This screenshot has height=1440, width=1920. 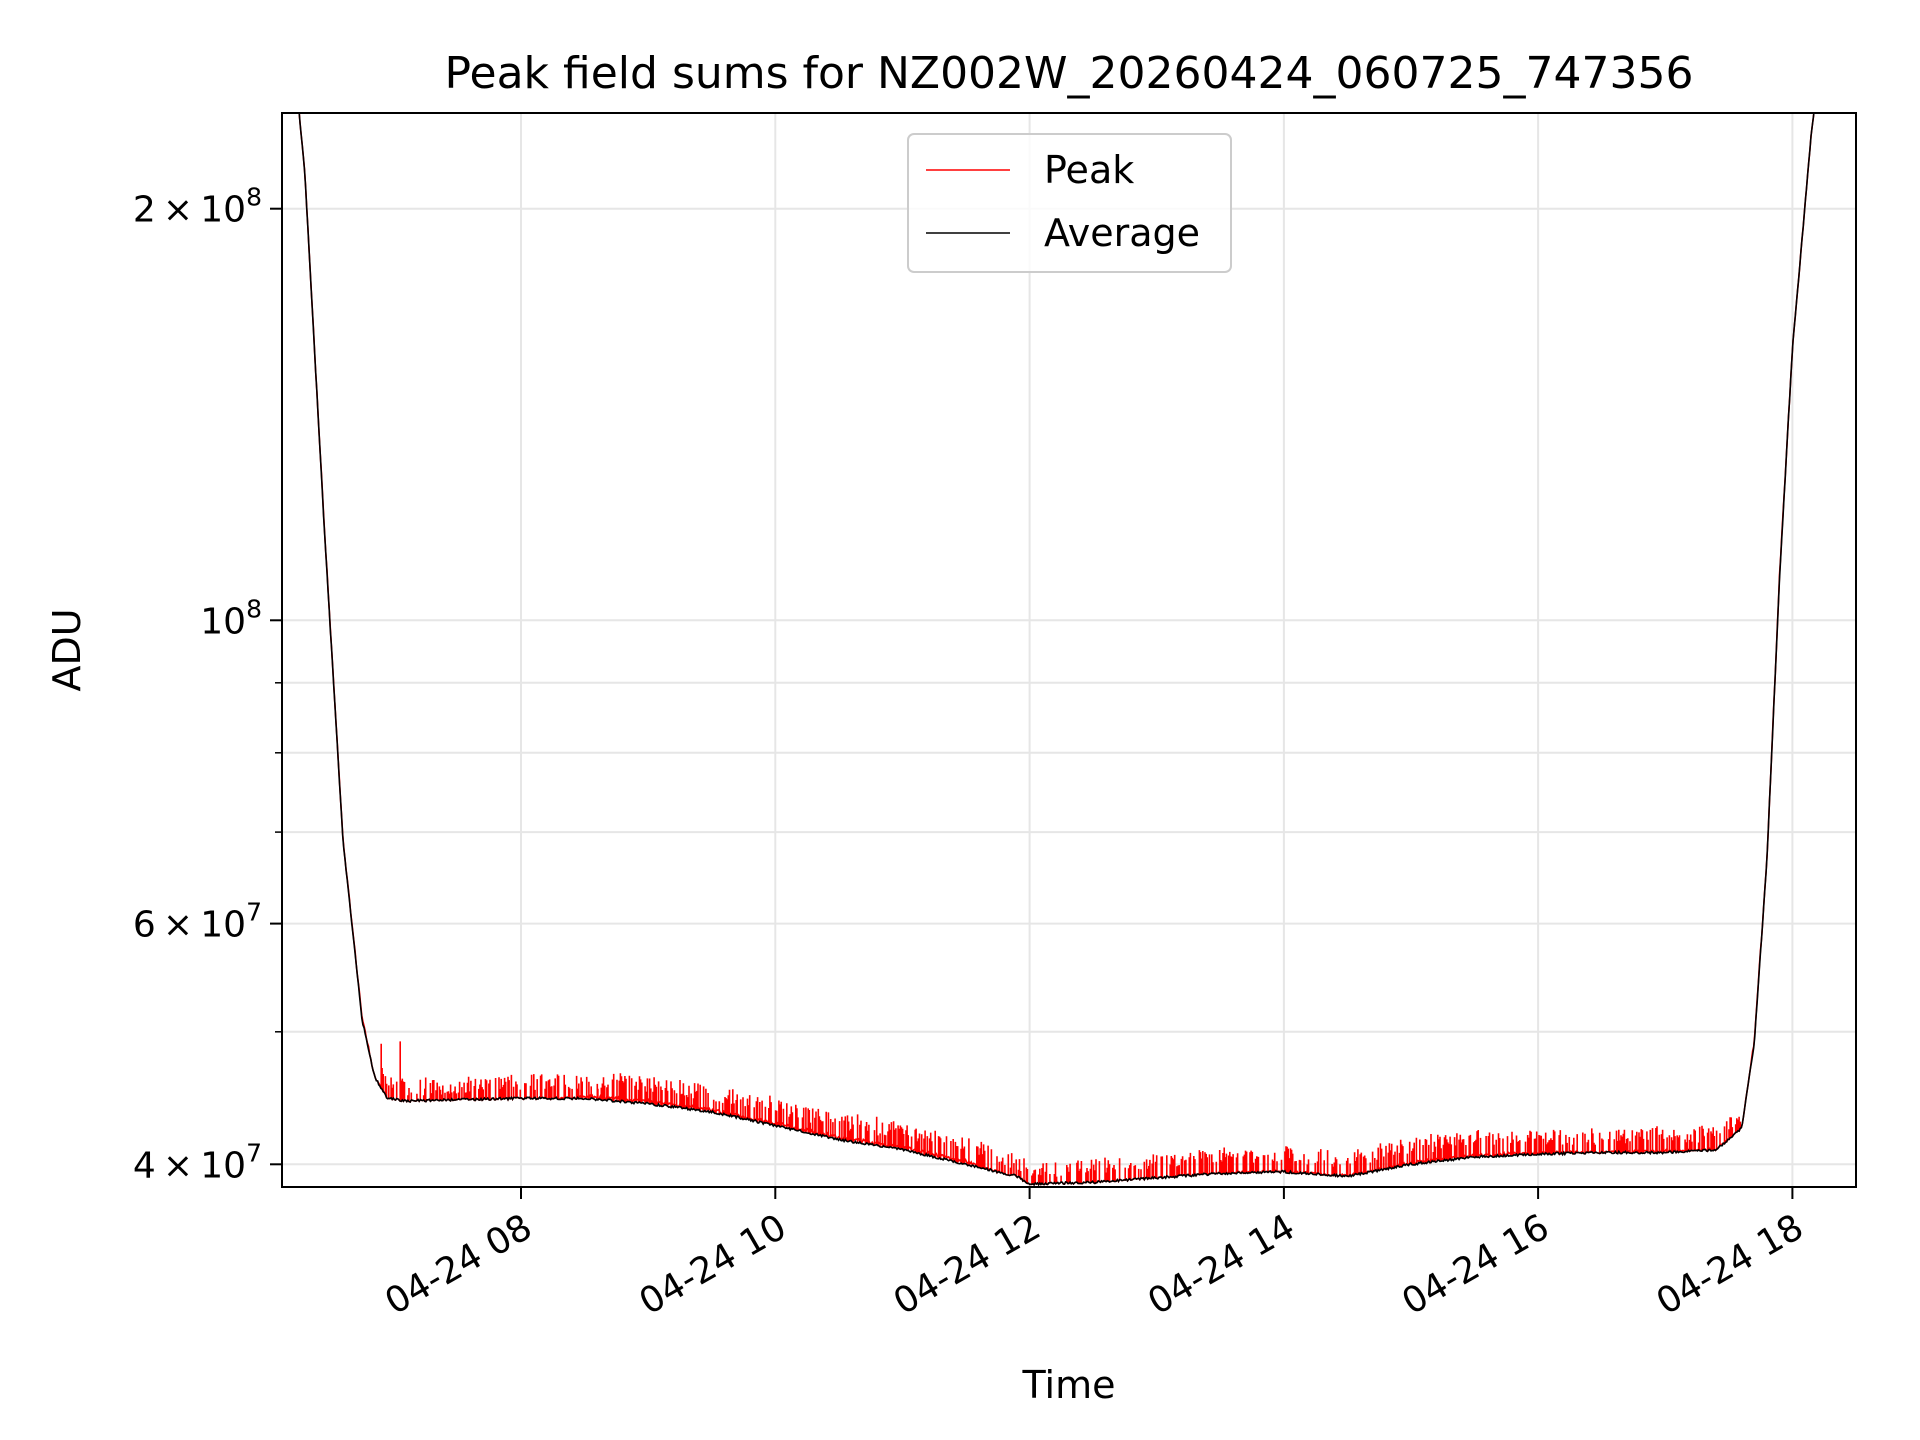 What do you see at coordinates (197, 207) in the screenshot?
I see `y-tick-label: 2 × 10⁸` at bounding box center [197, 207].